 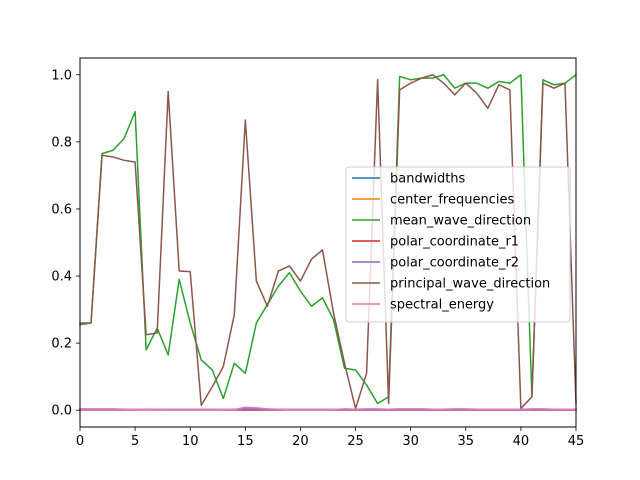 What do you see at coordinates (454, 263) in the screenshot?
I see `legend-label: polar_coordinate_r2` at bounding box center [454, 263].